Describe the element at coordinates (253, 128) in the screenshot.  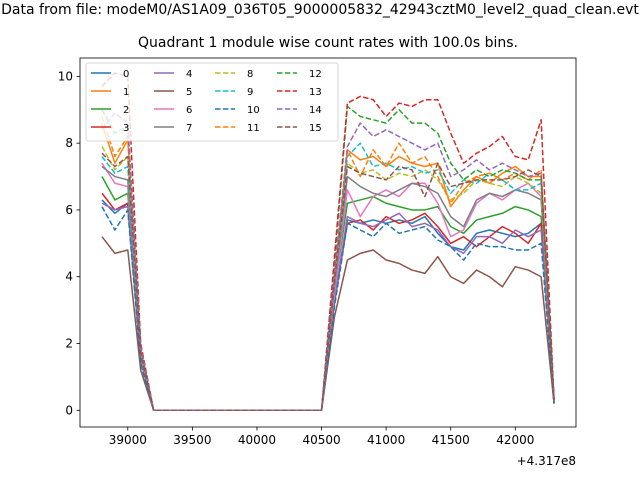
I see `legend-label-11: 11` at that location.